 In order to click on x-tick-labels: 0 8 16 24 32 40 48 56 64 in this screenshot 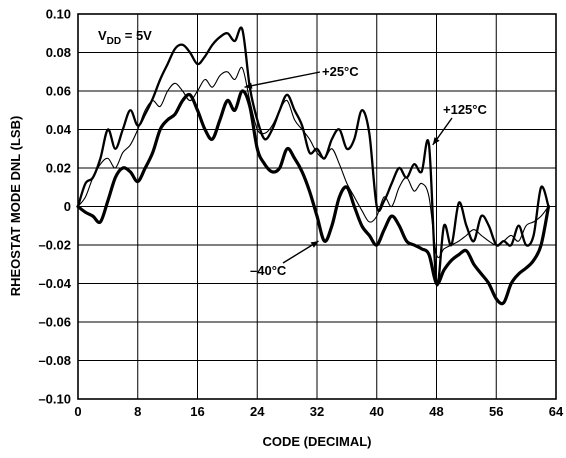, I will do `click(319, 411)`.